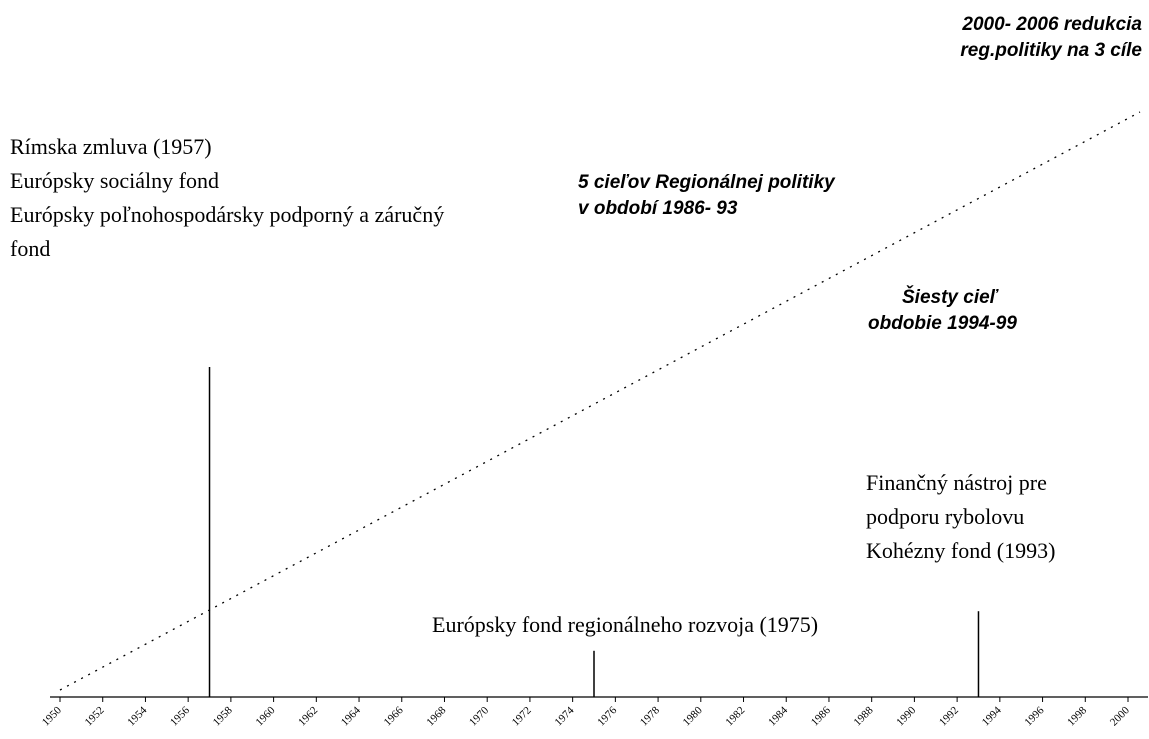 This screenshot has height=739, width=1149. What do you see at coordinates (308, 716) in the screenshot?
I see `tick-label: 1962` at bounding box center [308, 716].